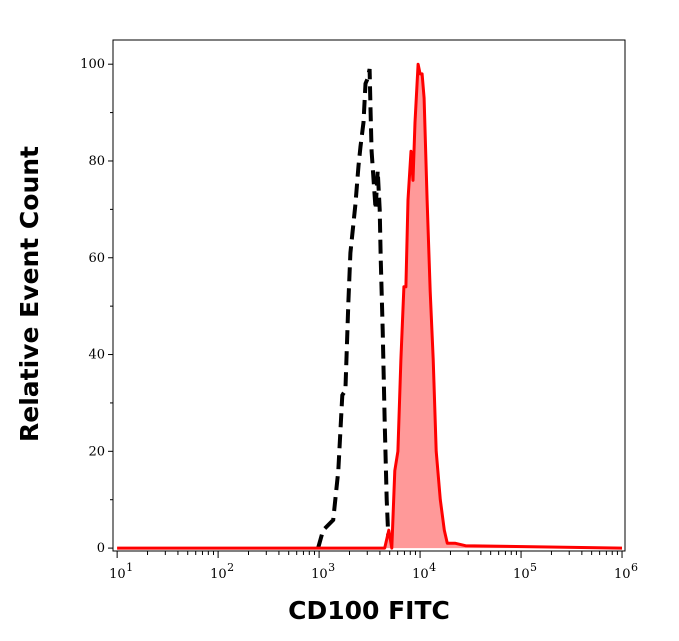 The image size is (679, 641). I want to click on y-tick-label: 80, so click(96, 161).